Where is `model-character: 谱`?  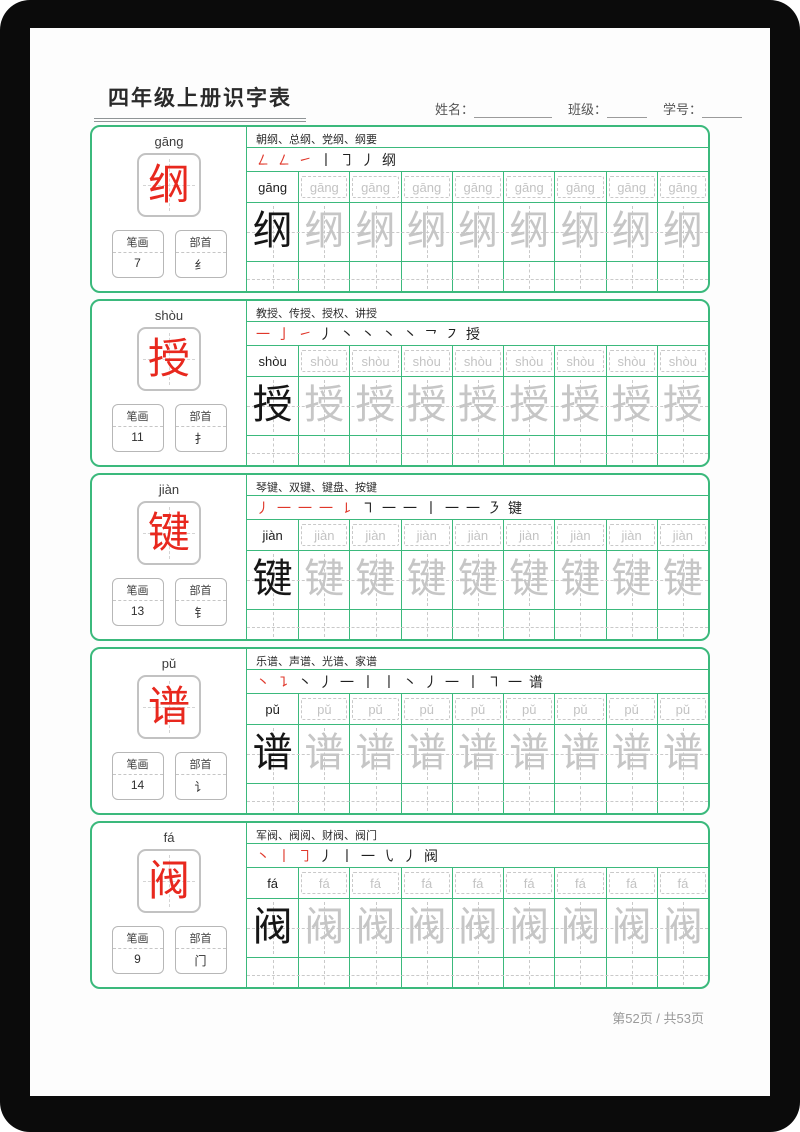 model-character: 谱 is located at coordinates (168, 706).